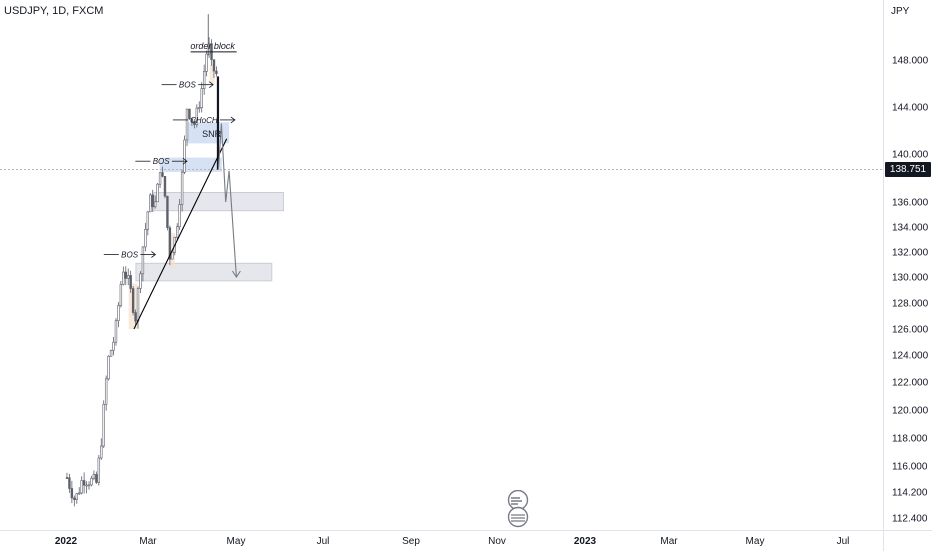  Describe the element at coordinates (212, 134) in the screenshot. I see `annotation-snr: SNR` at that location.